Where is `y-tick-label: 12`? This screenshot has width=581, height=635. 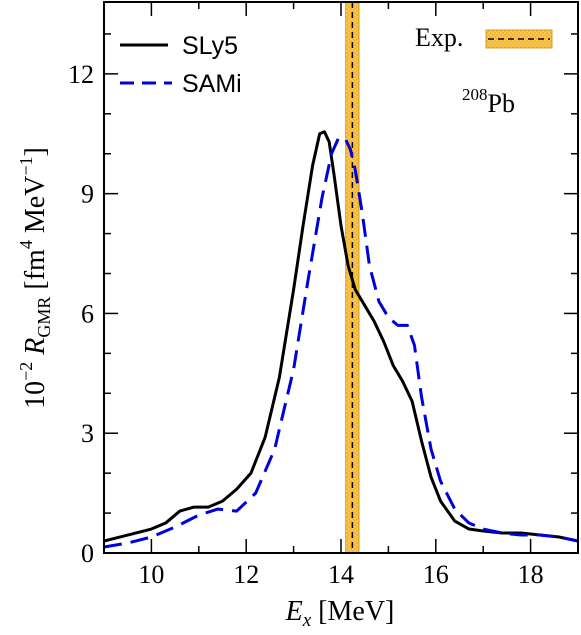 y-tick-label: 12 is located at coordinates (81, 74).